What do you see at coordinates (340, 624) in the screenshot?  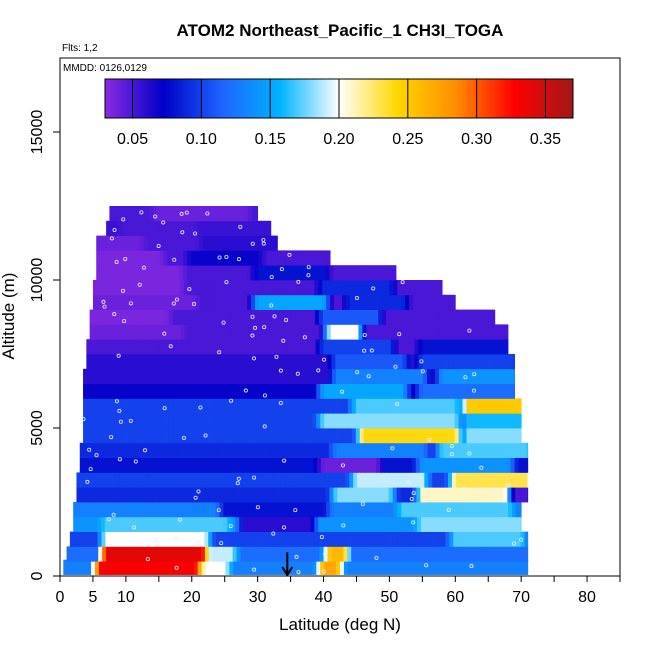 I see `x-axis-label: Latitude (deg N)` at bounding box center [340, 624].